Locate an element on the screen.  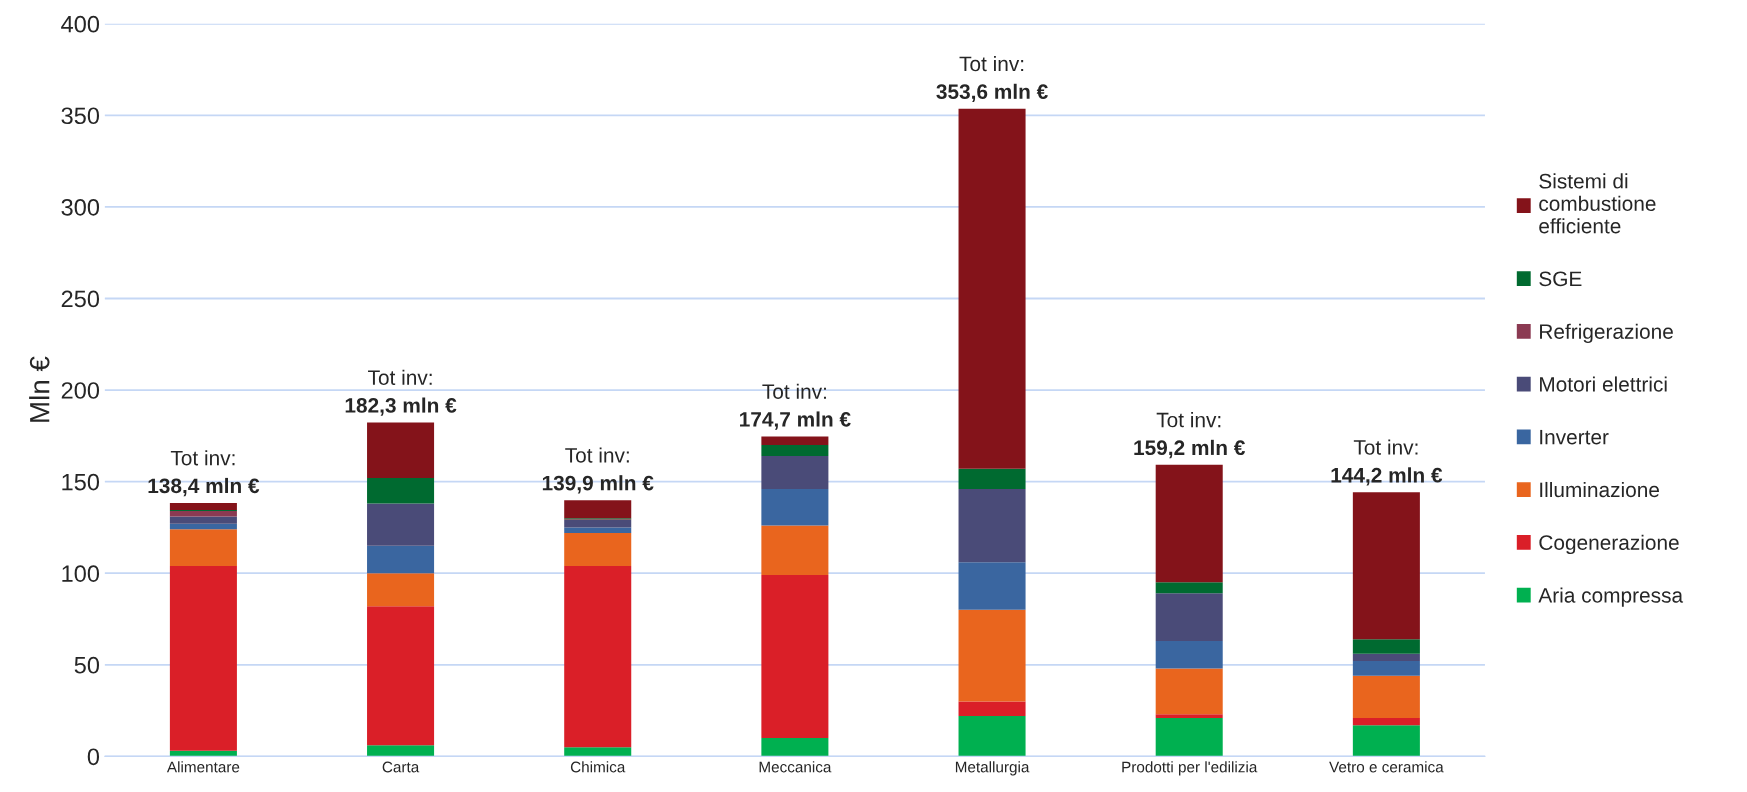
x-tick-label: Vetro e ceramica is located at coordinates (1386, 767).